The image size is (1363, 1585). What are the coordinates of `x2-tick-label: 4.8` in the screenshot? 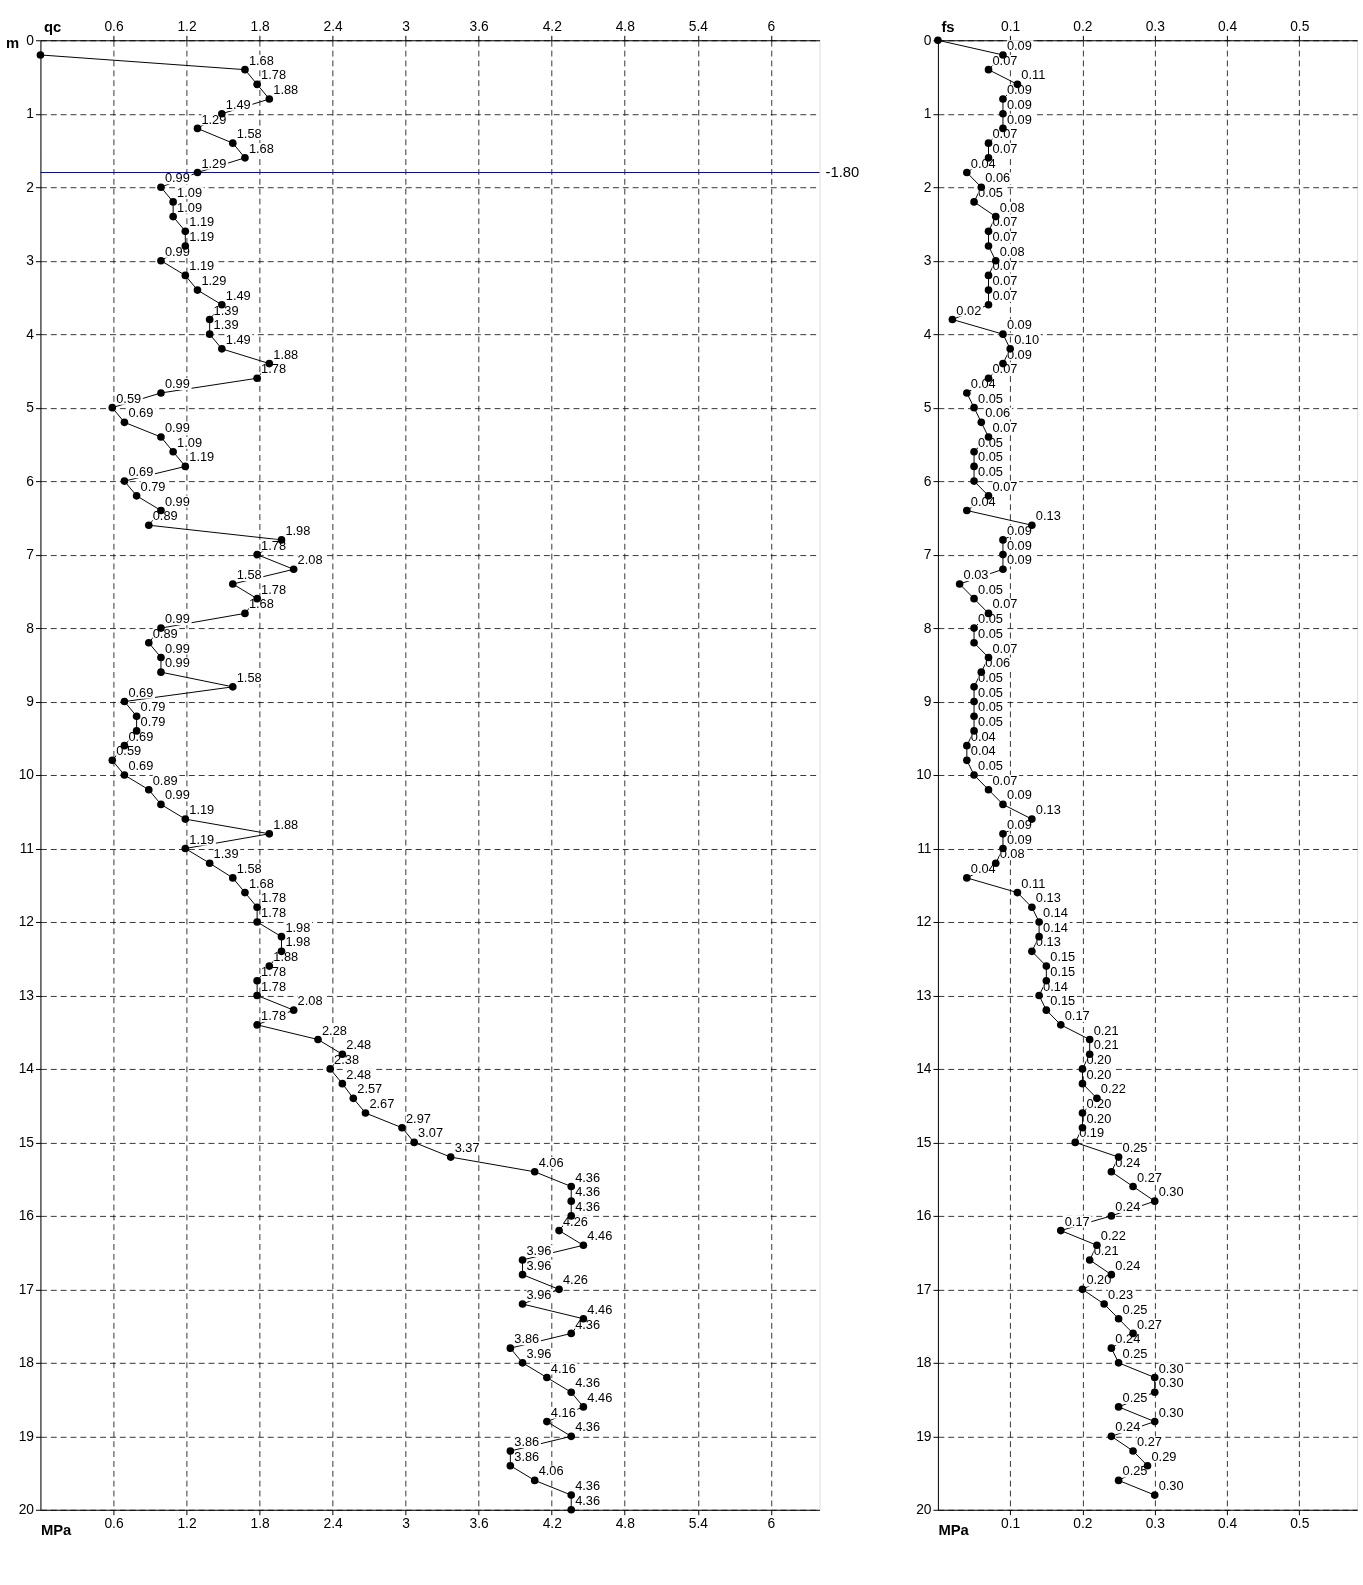 It's located at (625, 26).